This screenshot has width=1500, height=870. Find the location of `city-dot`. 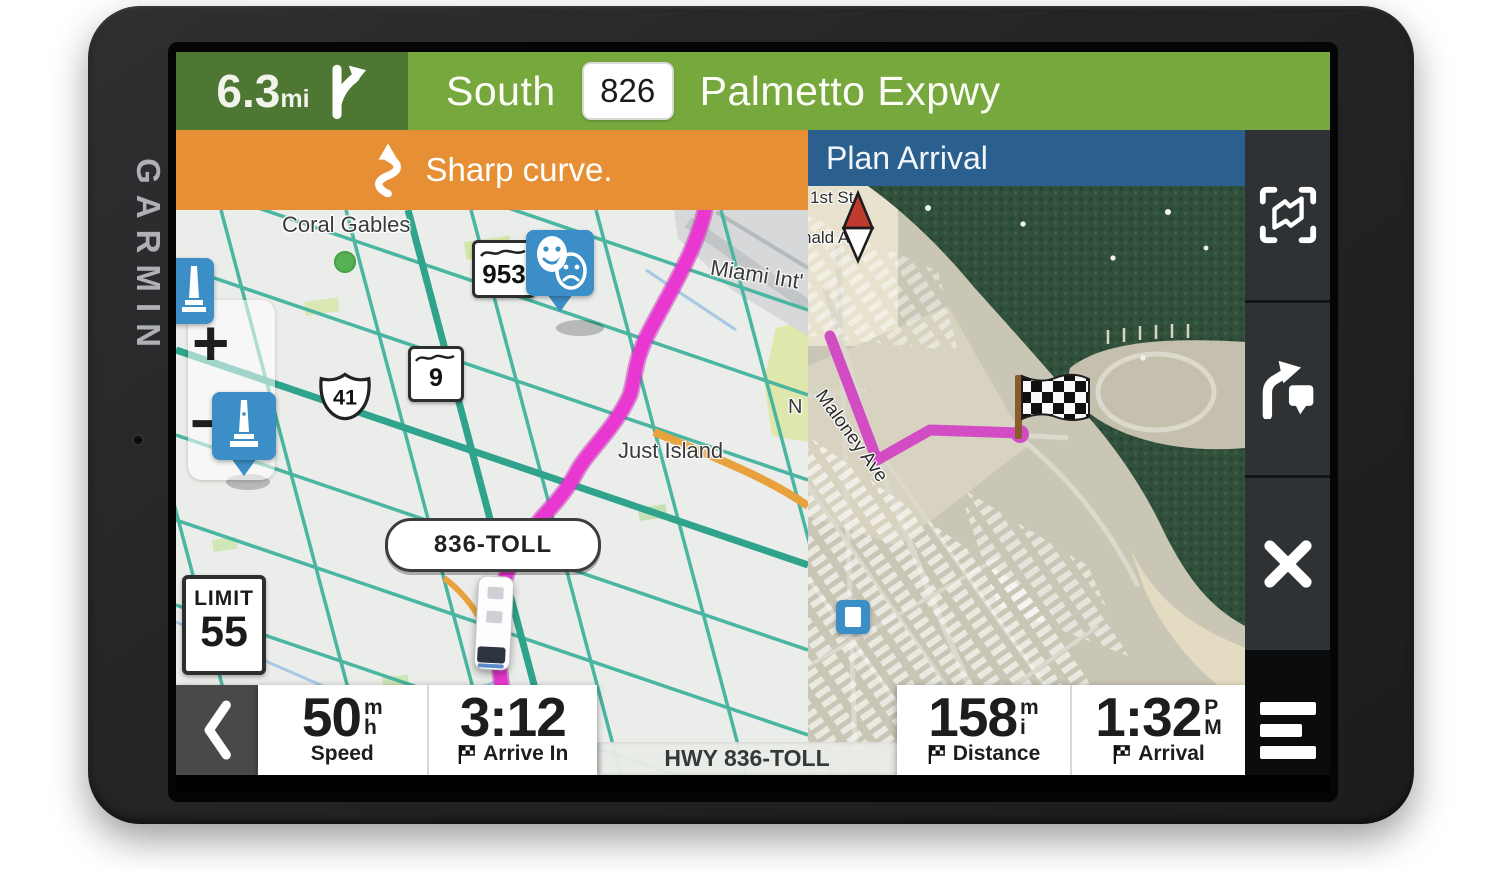

city-dot is located at coordinates (345, 262).